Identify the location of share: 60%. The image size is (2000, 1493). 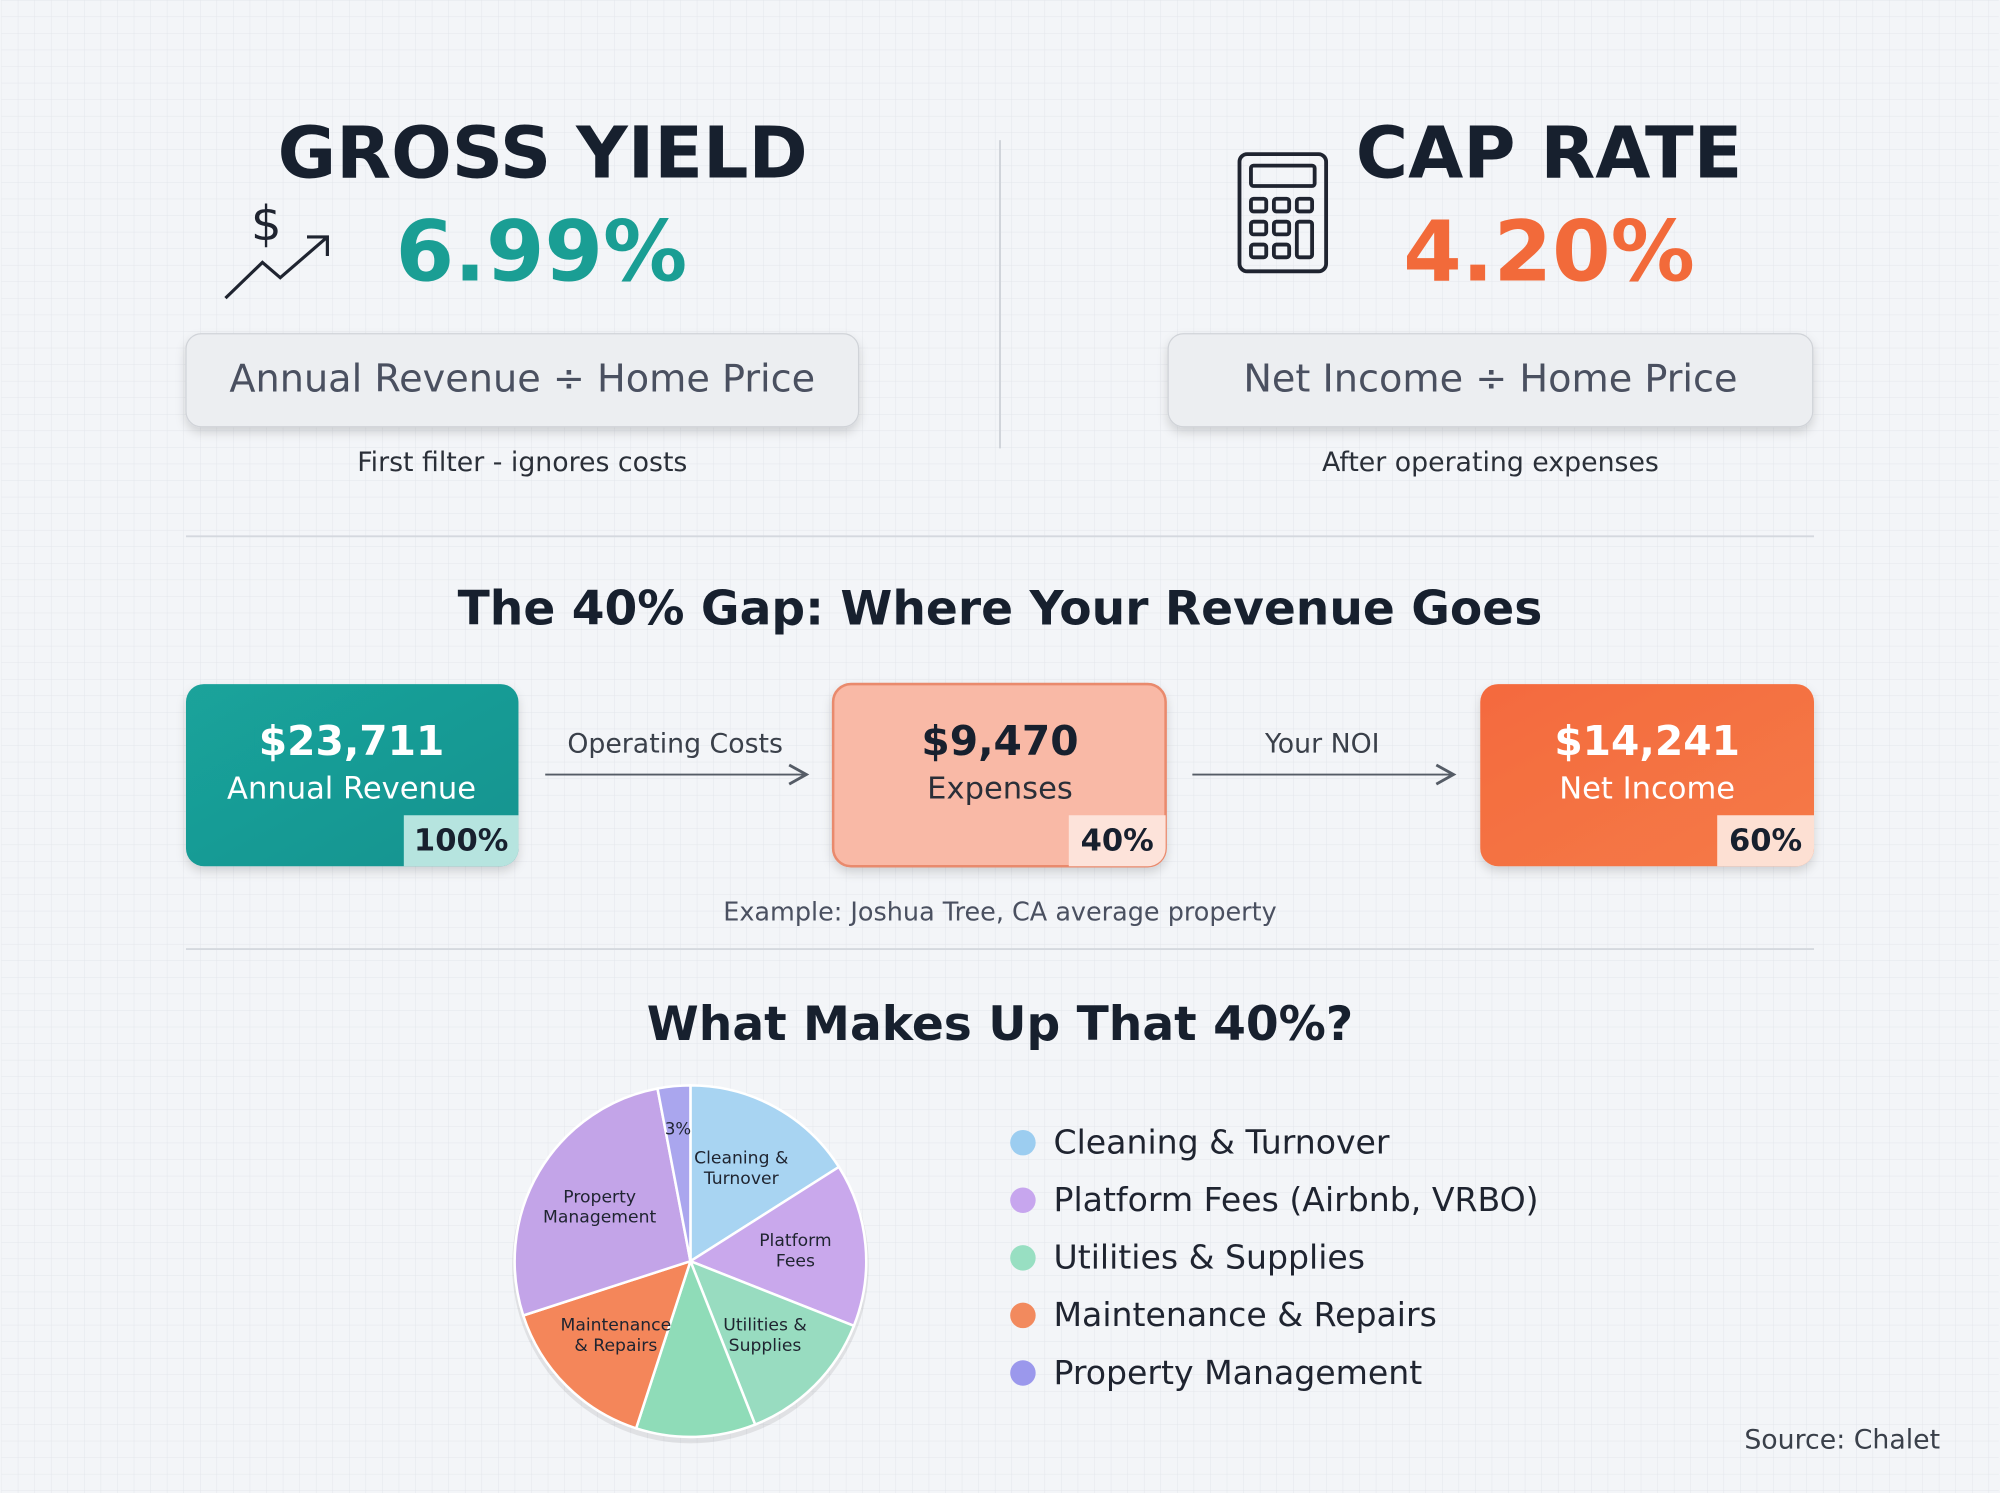
(1765, 841).